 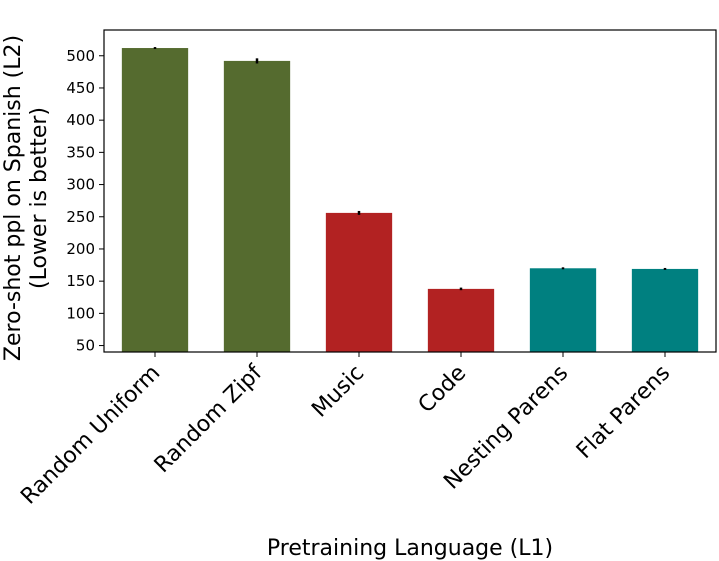 I want to click on y-axis-title-line-1: Zero-shot ppl on Spanish (L2), so click(x=13, y=198).